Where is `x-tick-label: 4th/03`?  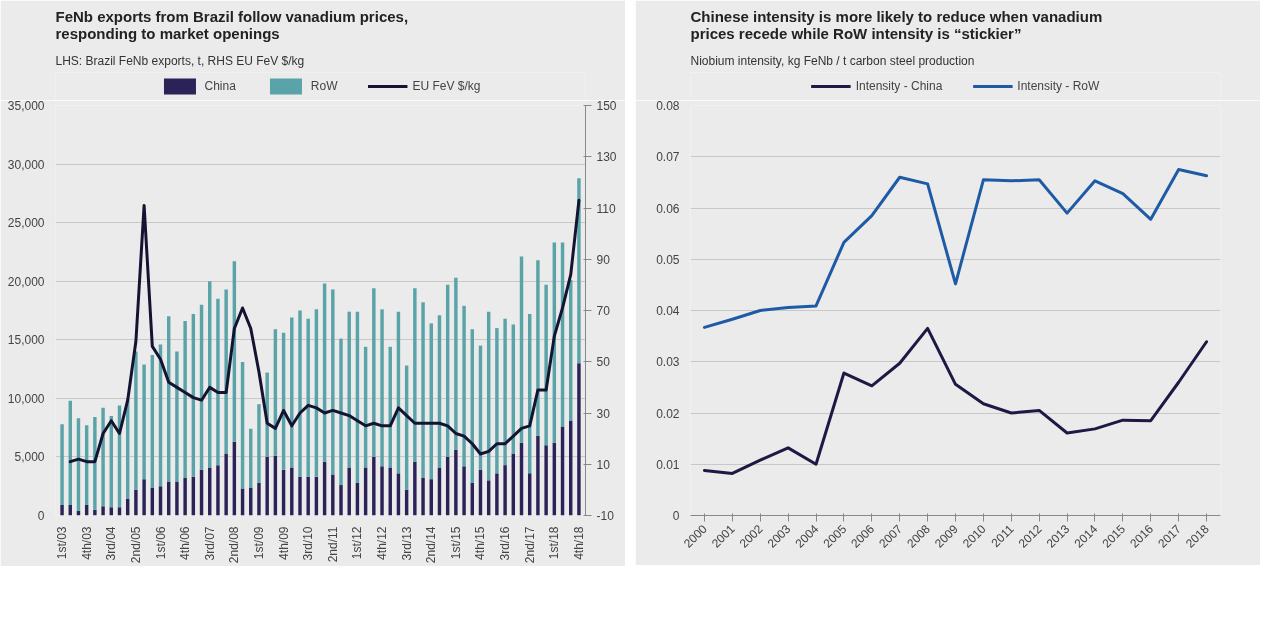
x-tick-label: 4th/03 is located at coordinates (86, 543).